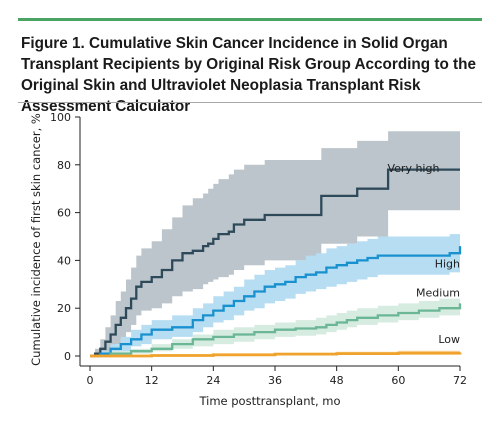  Describe the element at coordinates (276, 354) in the screenshot. I see `line-low` at that location.